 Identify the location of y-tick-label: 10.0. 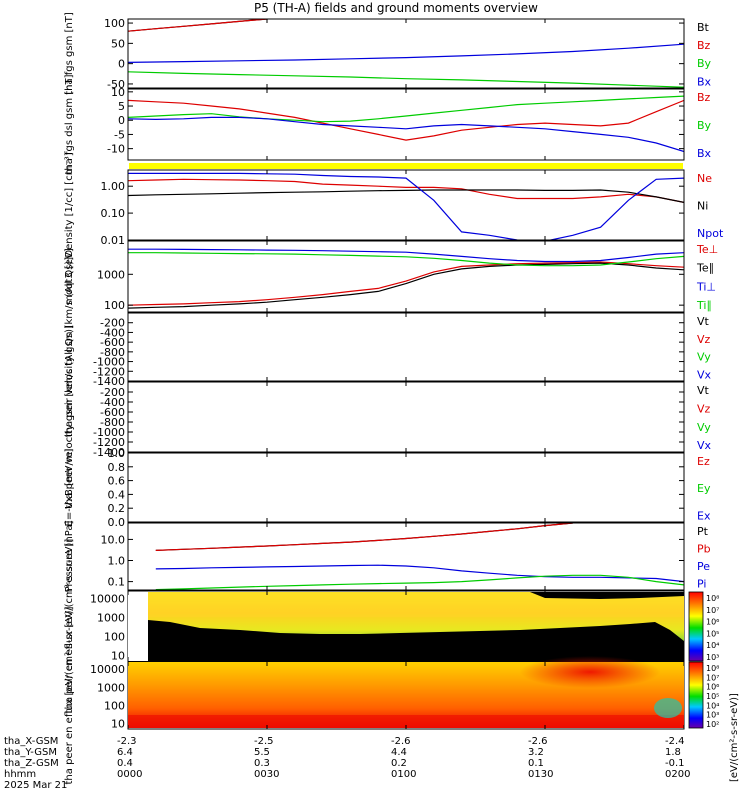
(113, 539).